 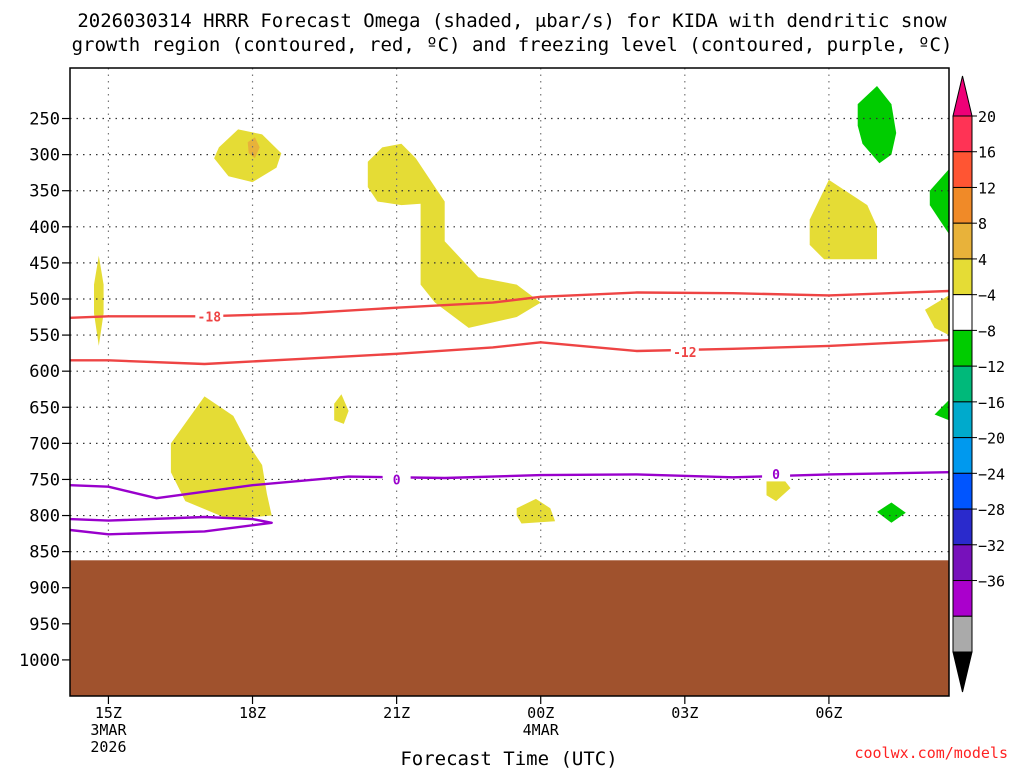 I want to click on x-tick-label: 00Z, so click(x=540, y=713).